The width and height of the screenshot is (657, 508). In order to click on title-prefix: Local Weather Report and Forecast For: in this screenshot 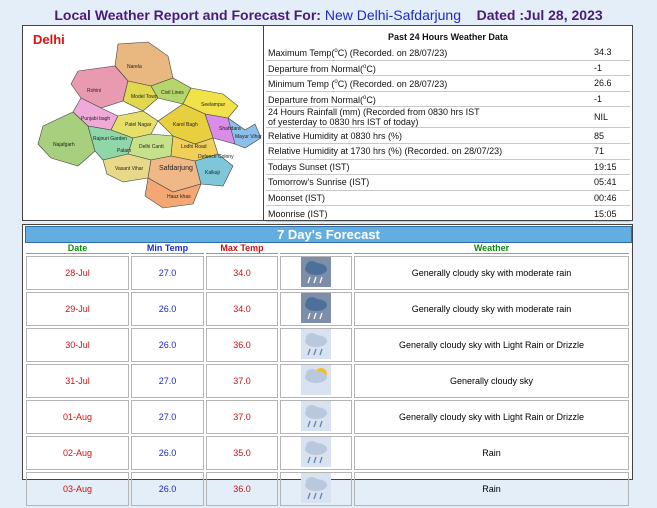, I will do `click(187, 15)`.